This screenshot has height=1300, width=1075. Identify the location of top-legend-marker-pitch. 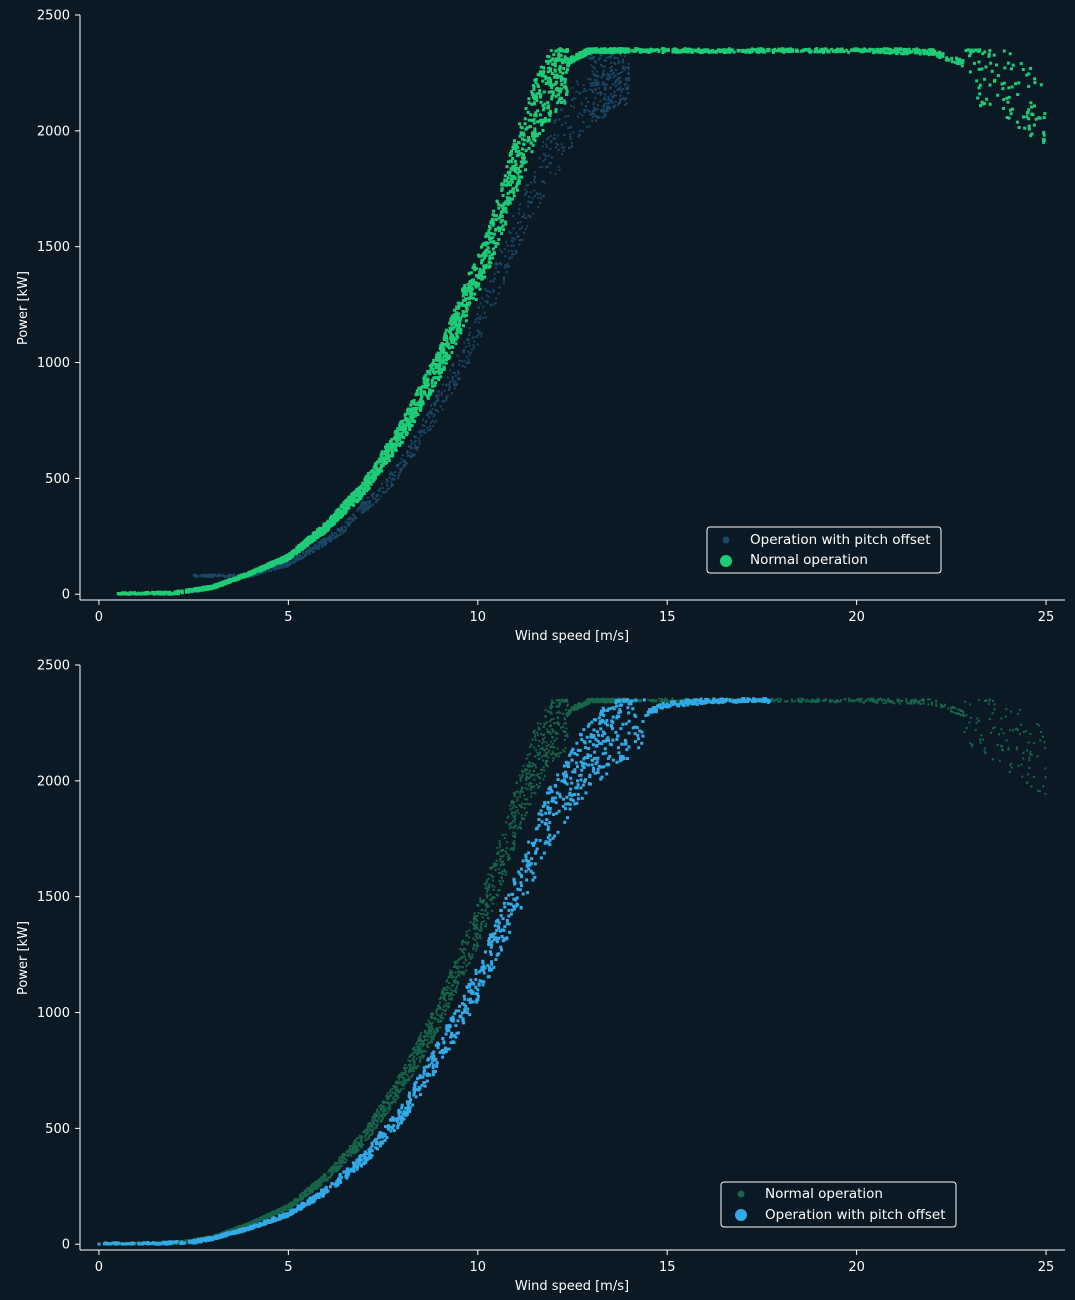
(726, 540).